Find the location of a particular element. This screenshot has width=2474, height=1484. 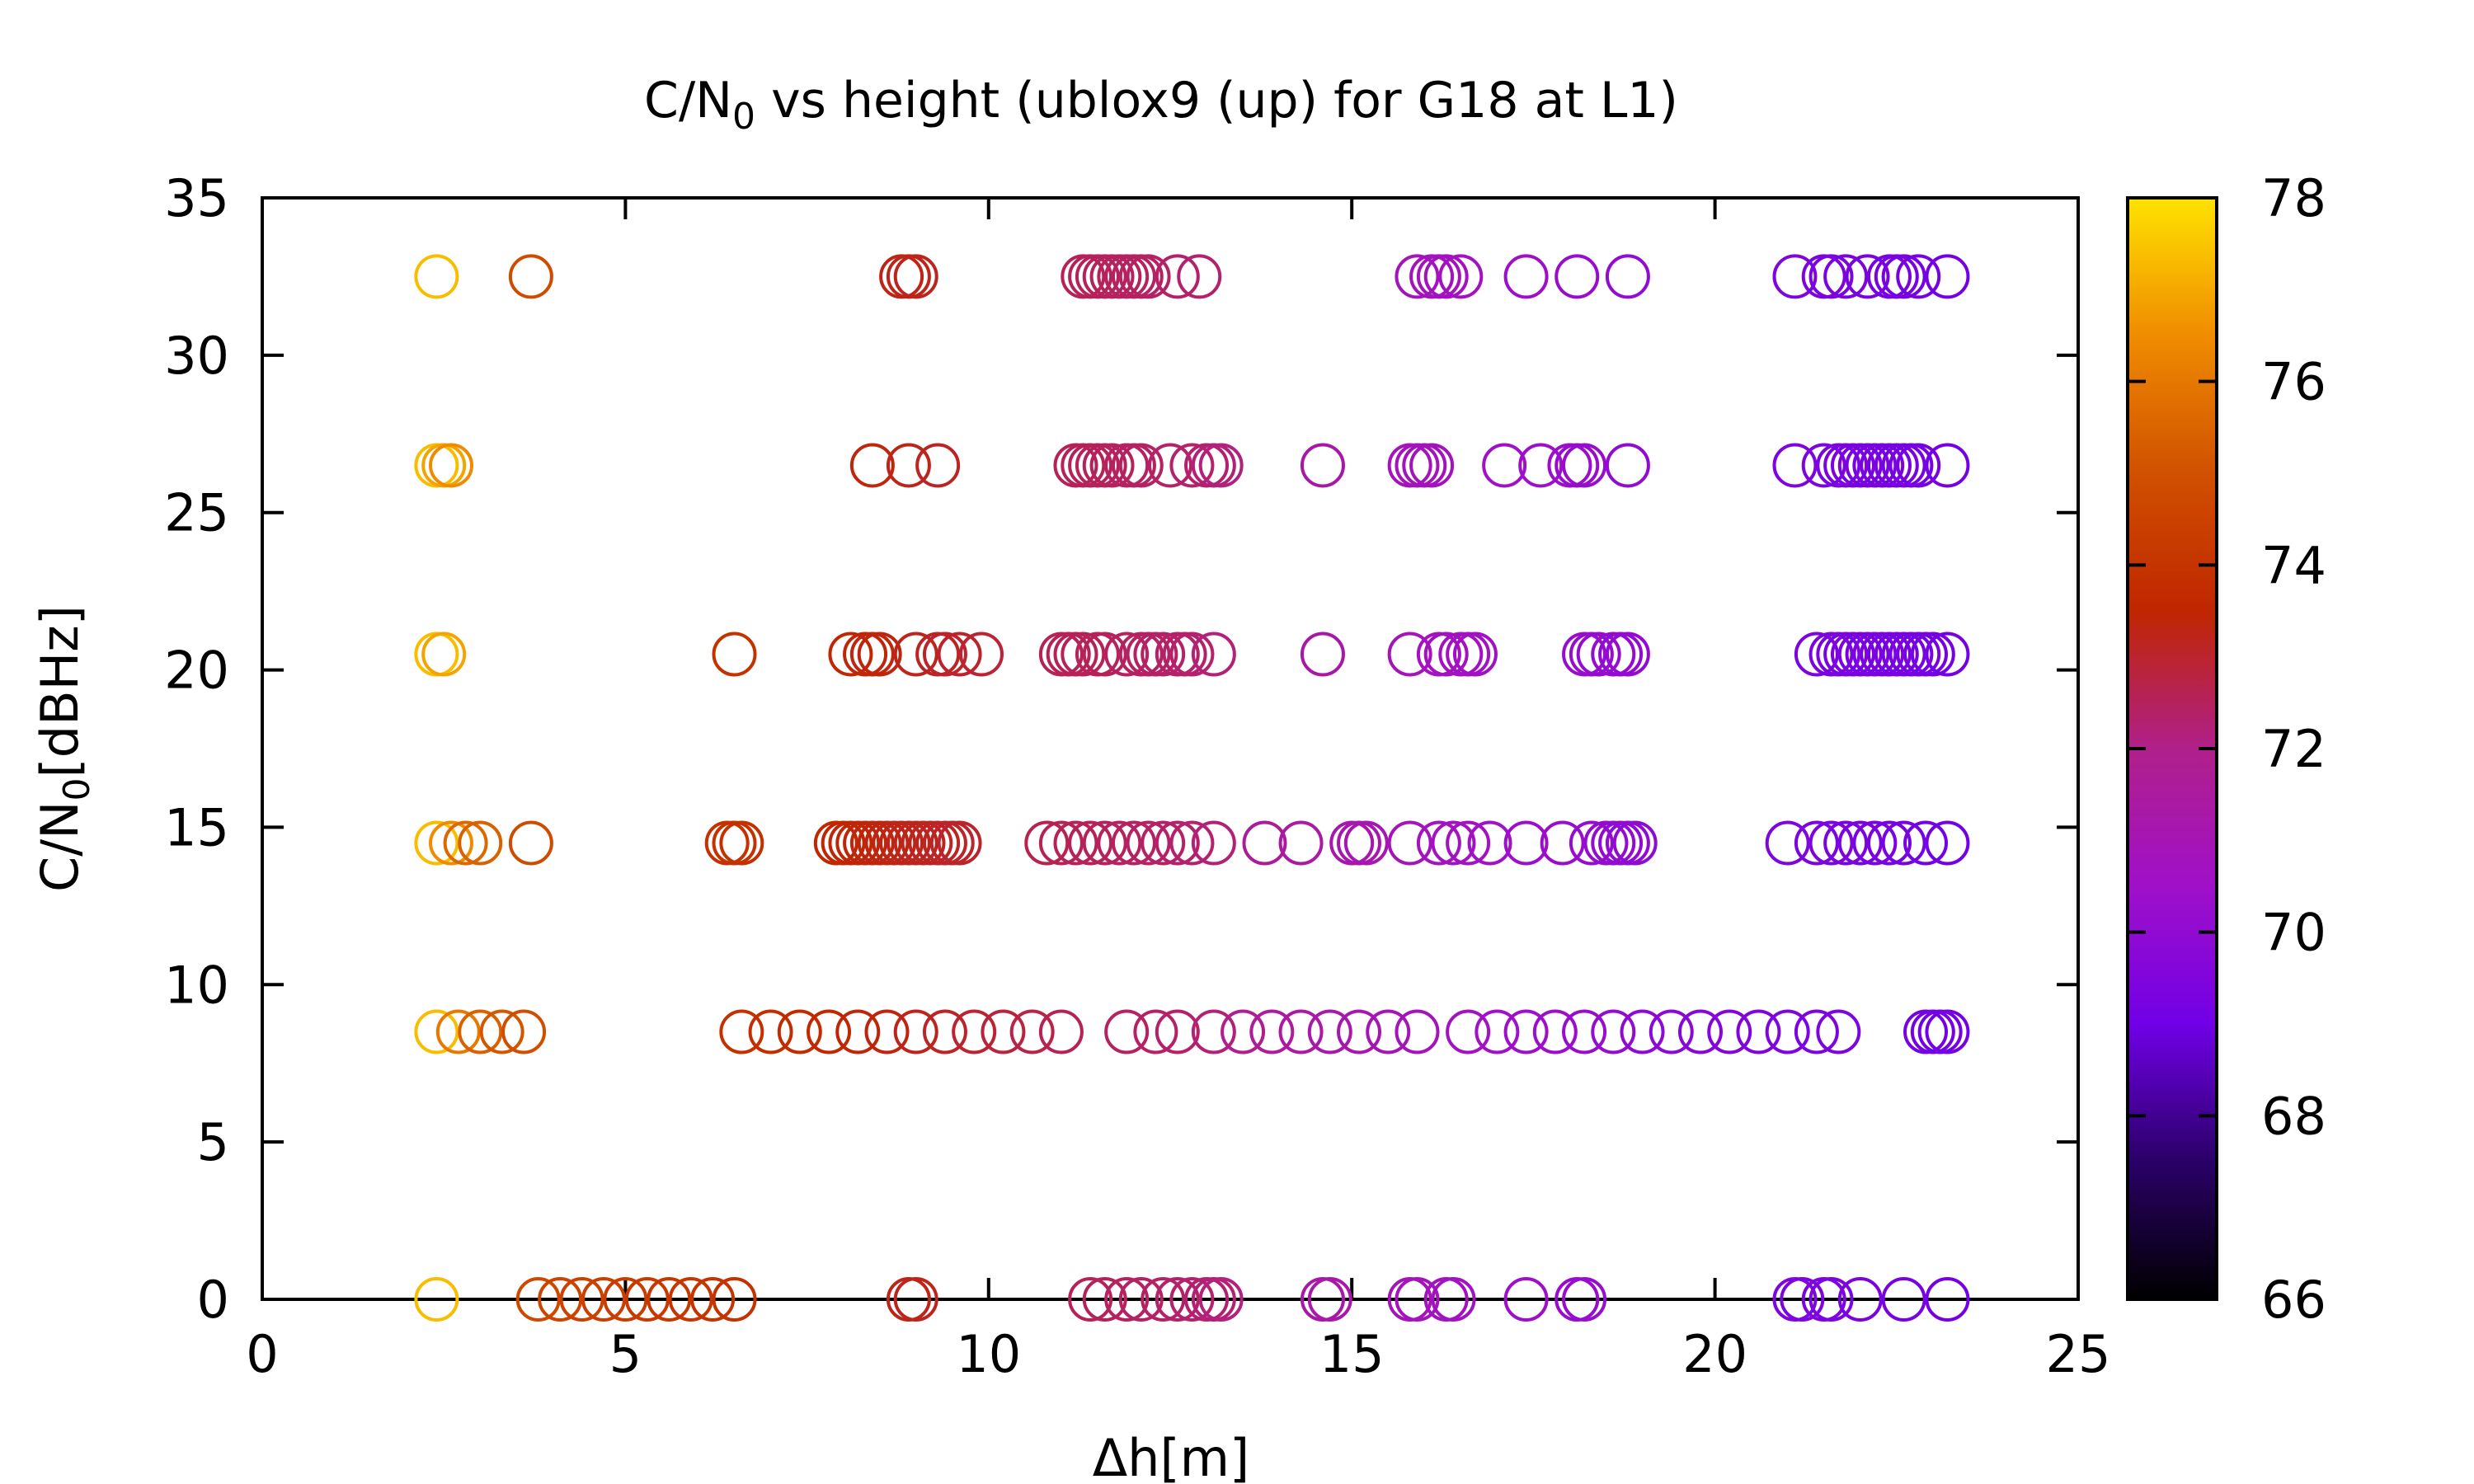

x-tick-label: 5 is located at coordinates (625, 1354).